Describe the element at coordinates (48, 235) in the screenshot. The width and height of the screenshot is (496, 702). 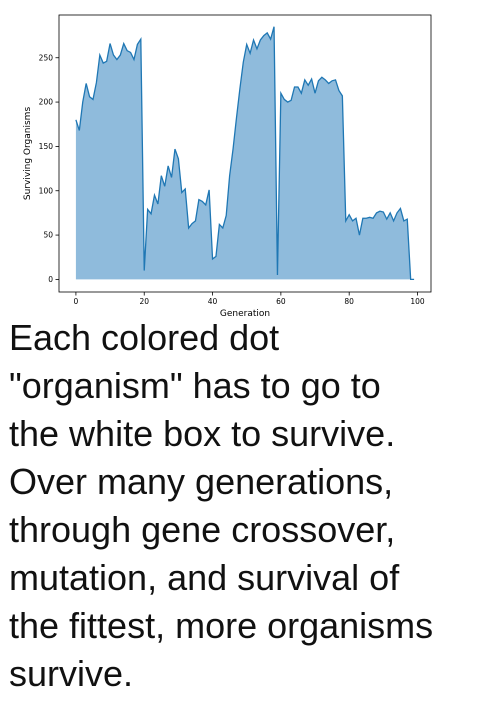
I see `y-tick-label: 50` at that location.